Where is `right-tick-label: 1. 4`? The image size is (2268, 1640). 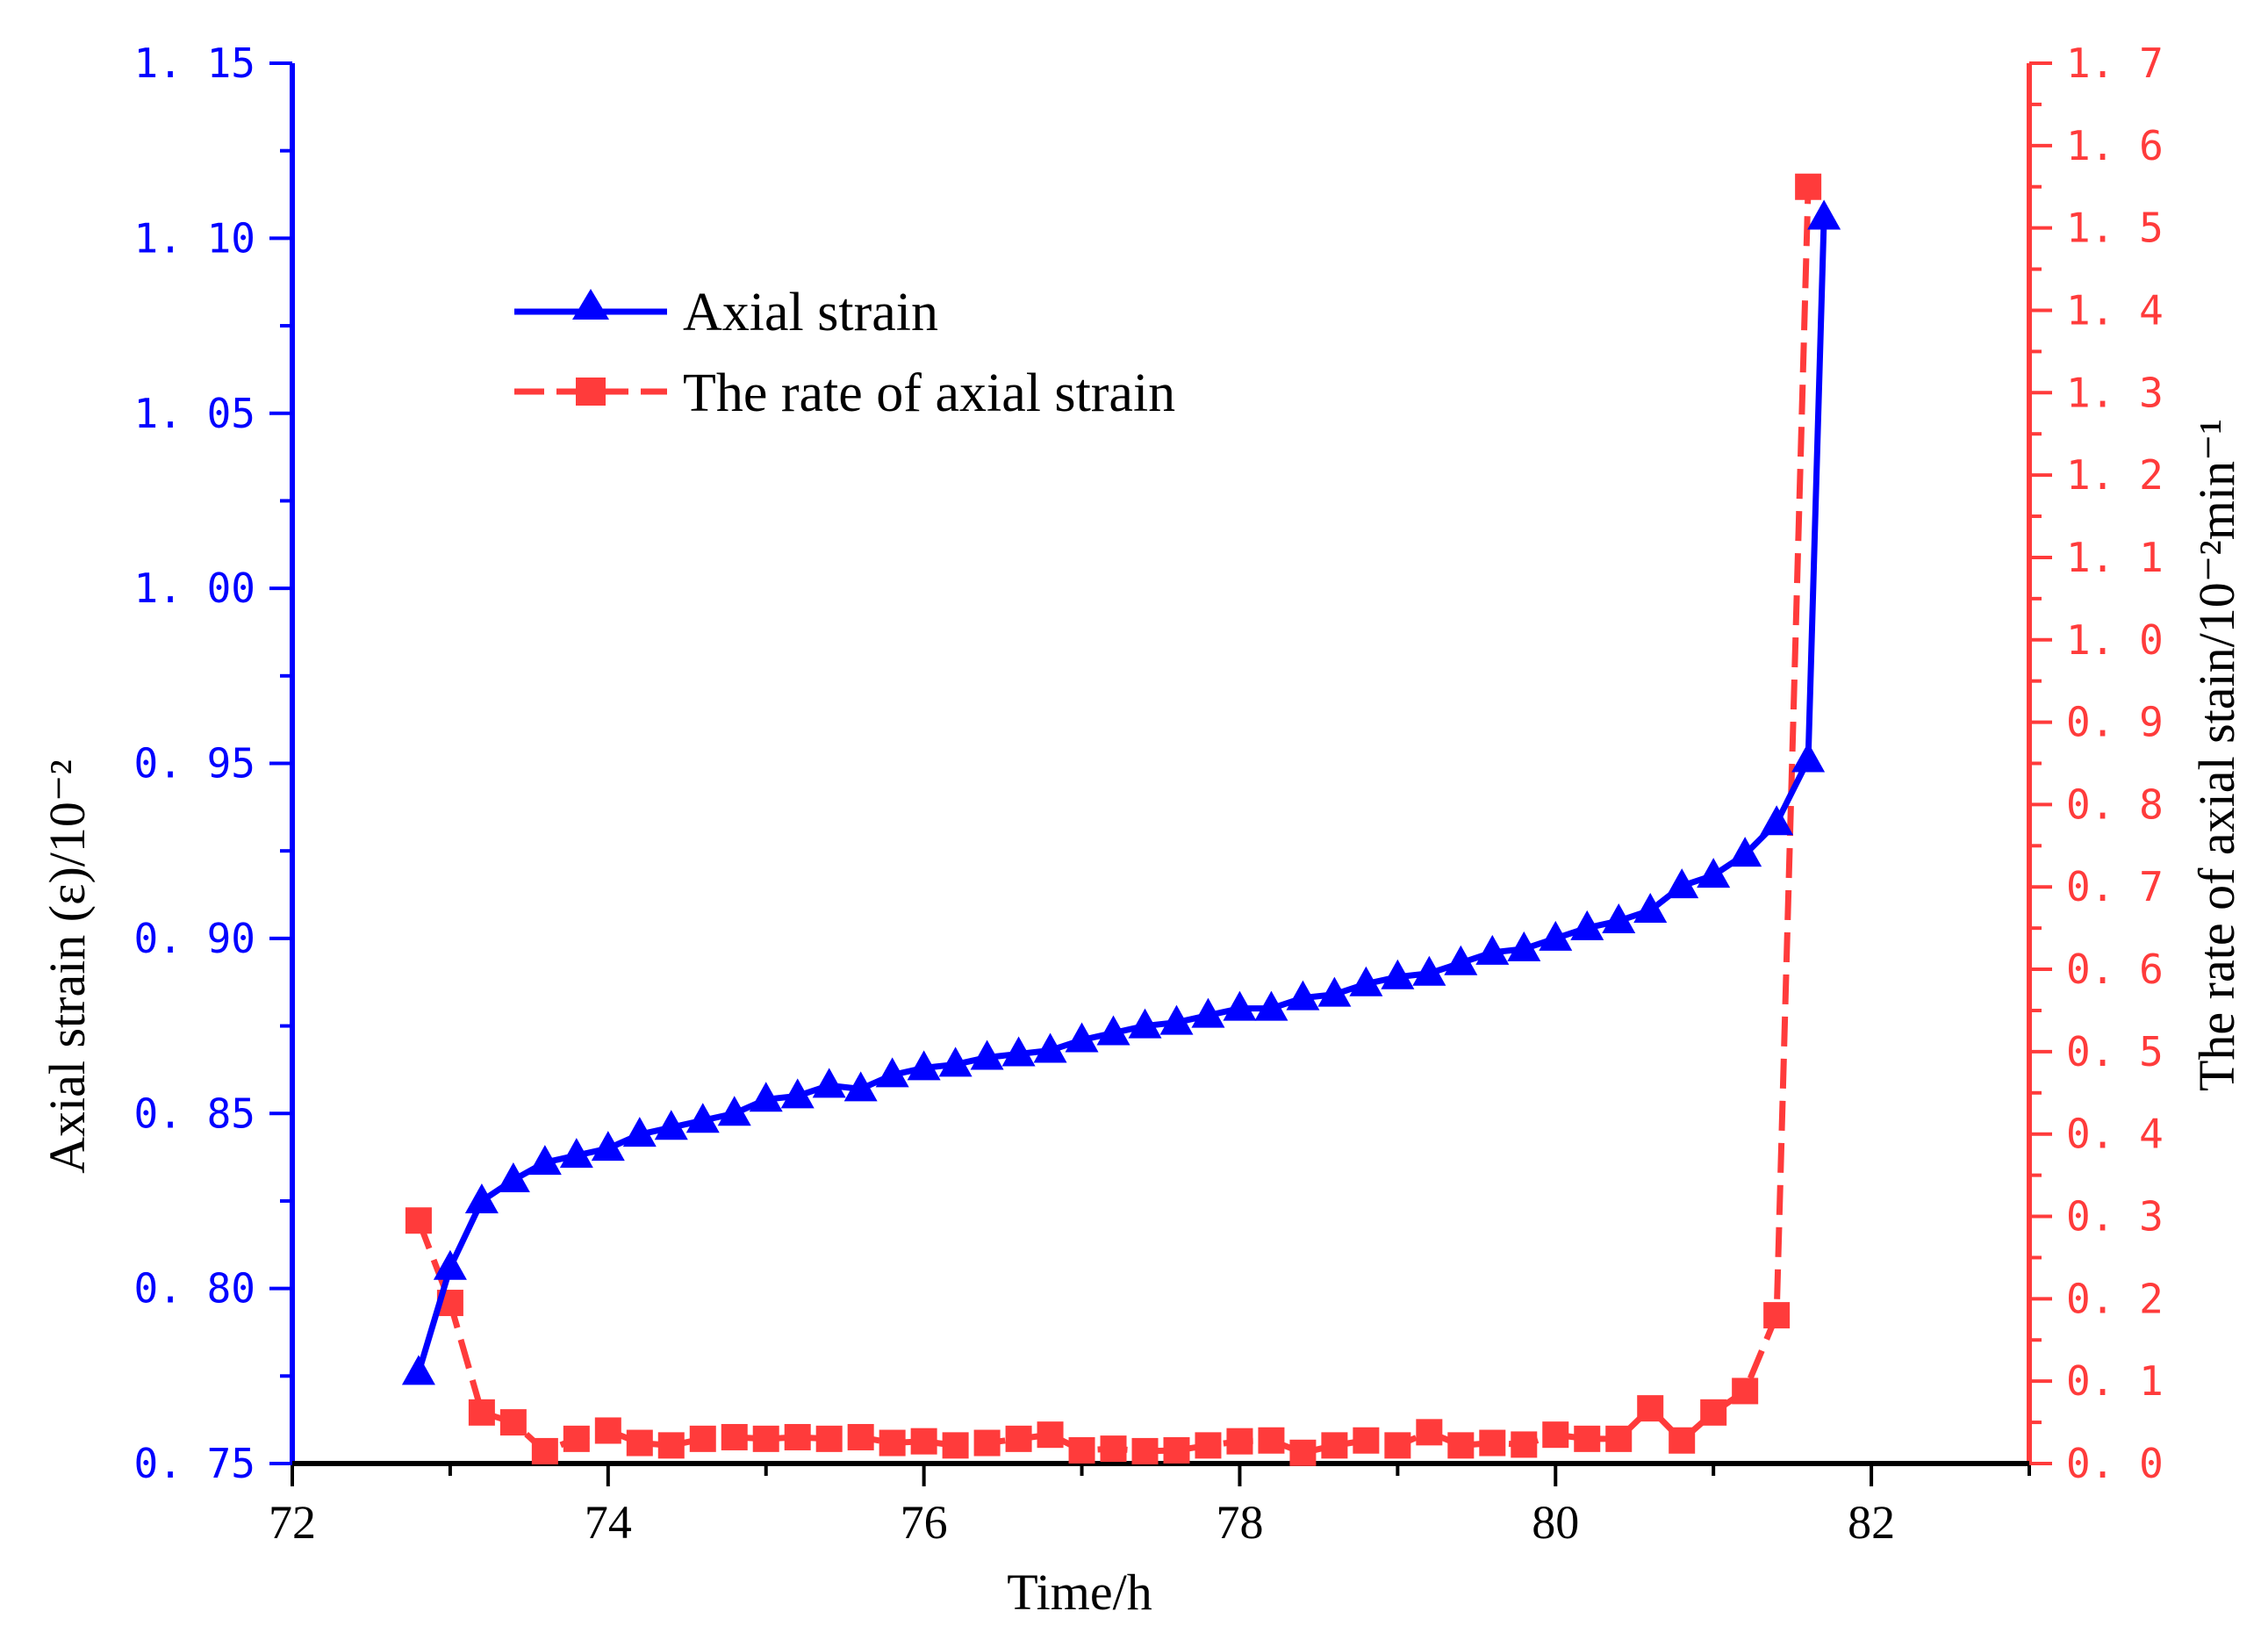
right-tick-label: 1. 4 is located at coordinates (2115, 310).